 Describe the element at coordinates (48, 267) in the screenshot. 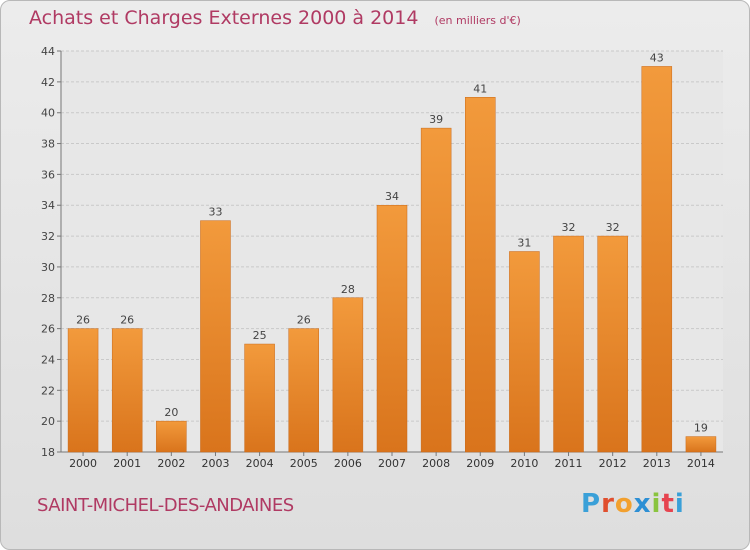

I see `y-tick-label: 30` at that location.